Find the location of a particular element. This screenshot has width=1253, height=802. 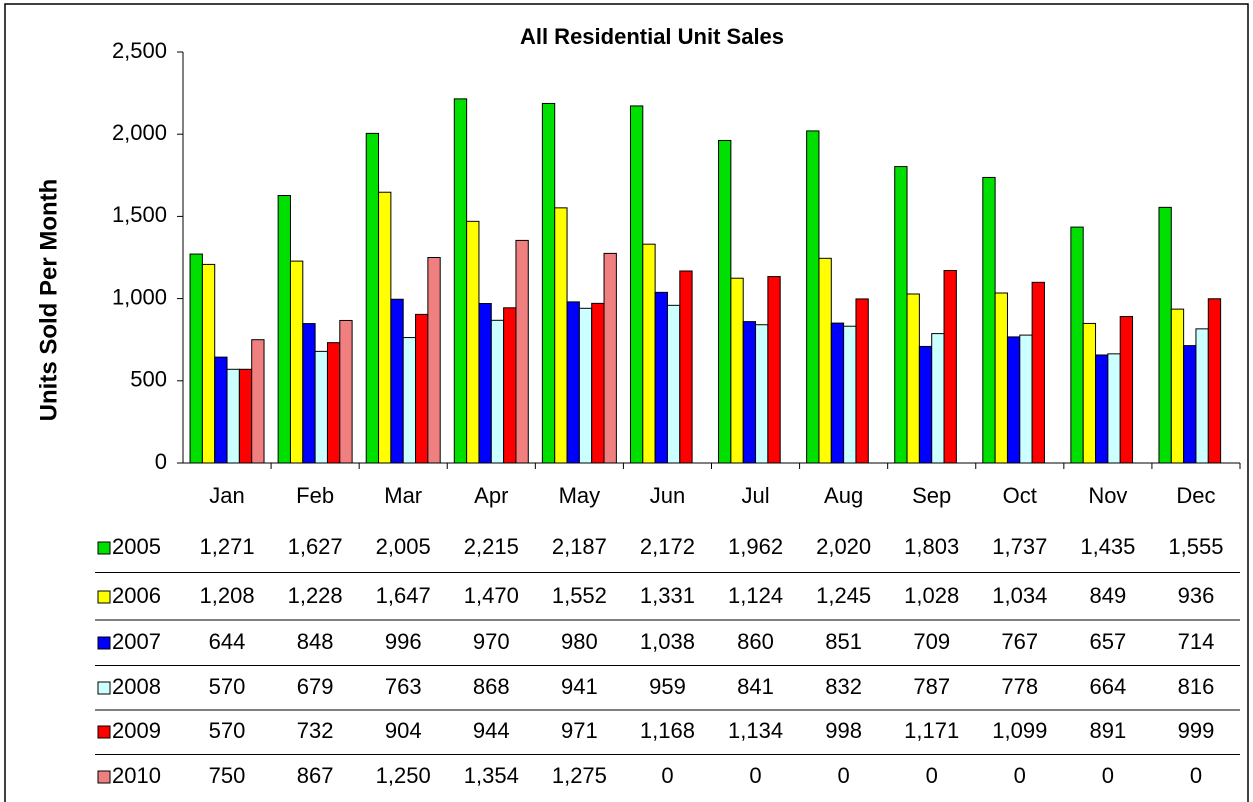

chart-title: All Residential Unit Sales is located at coordinates (652, 36).